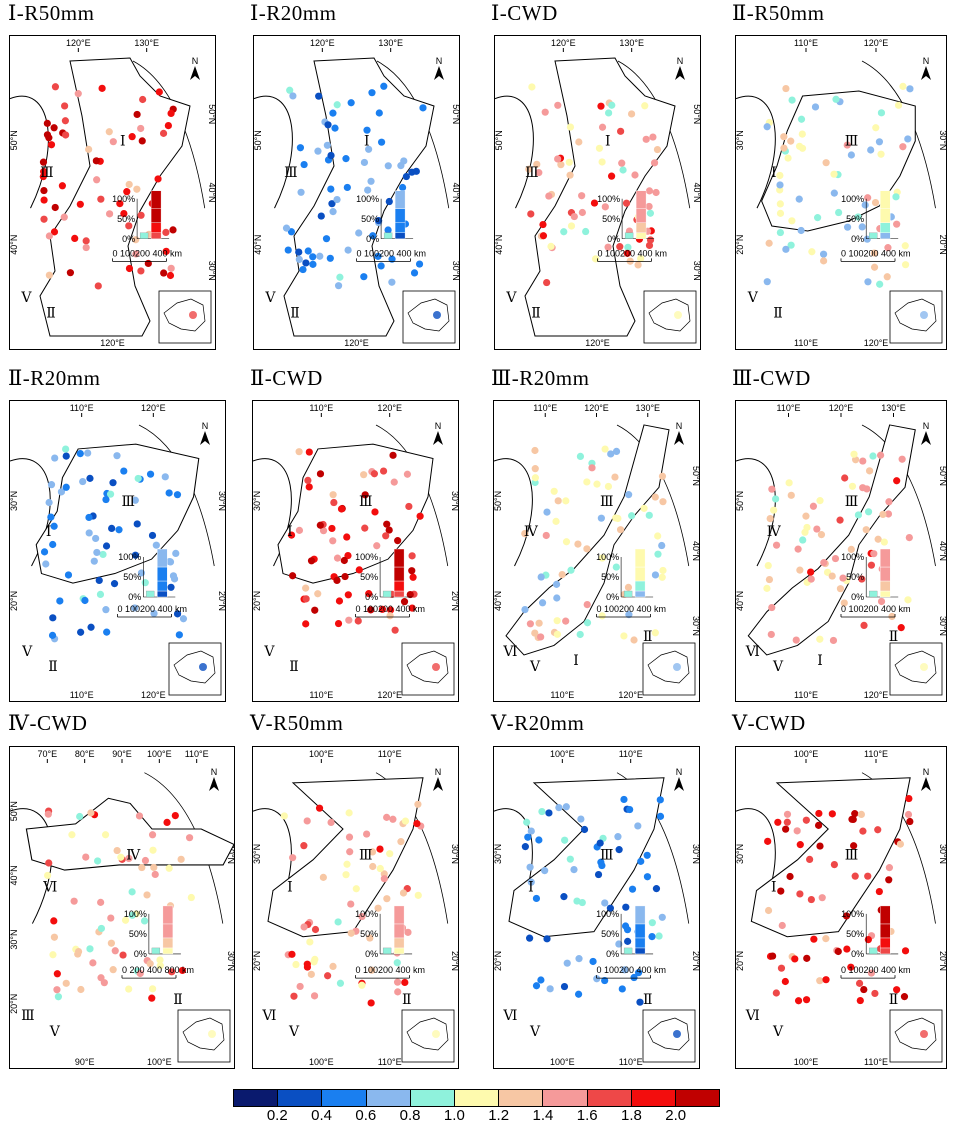 The image size is (955, 1125). What do you see at coordinates (321, 1115) in the screenshot?
I see `legend-label: 0.4` at bounding box center [321, 1115].